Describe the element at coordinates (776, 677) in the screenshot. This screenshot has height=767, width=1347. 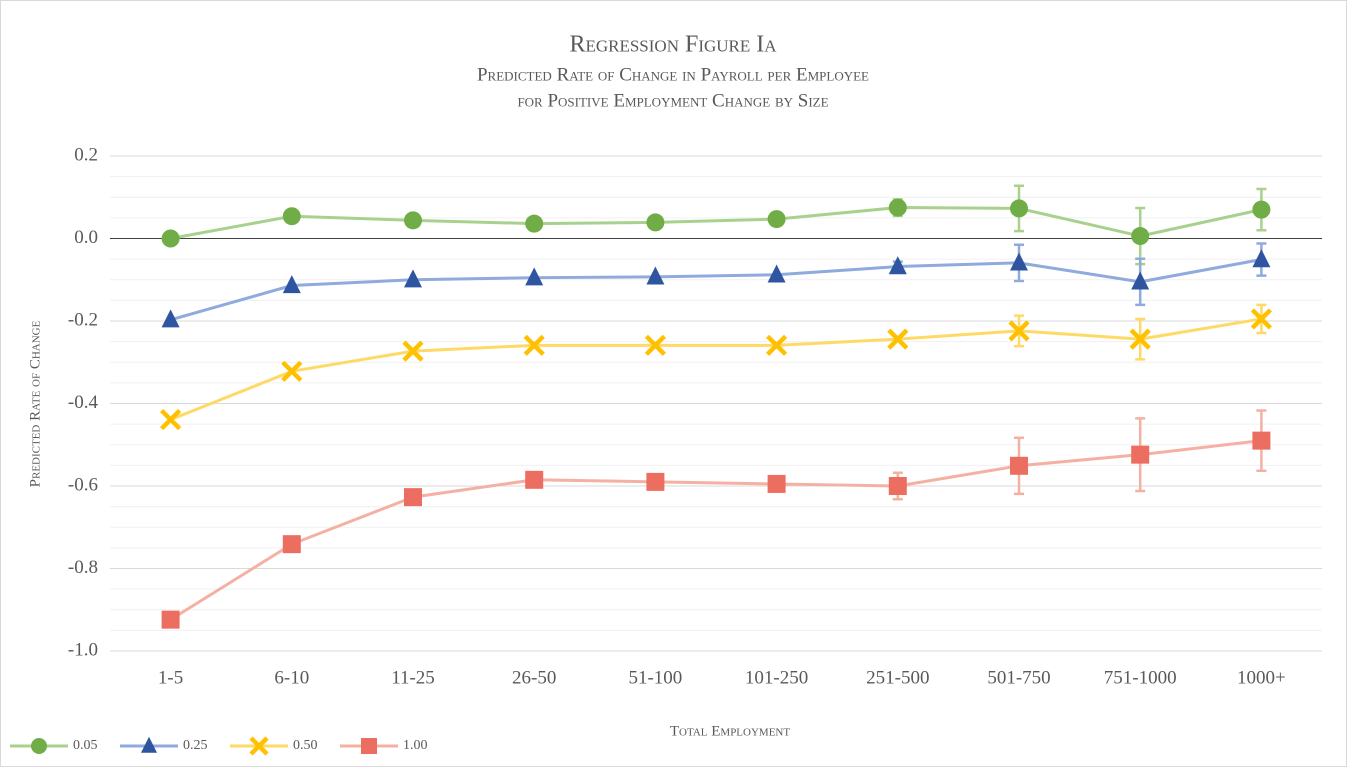
I see `x-tick-label: 101-250` at that location.